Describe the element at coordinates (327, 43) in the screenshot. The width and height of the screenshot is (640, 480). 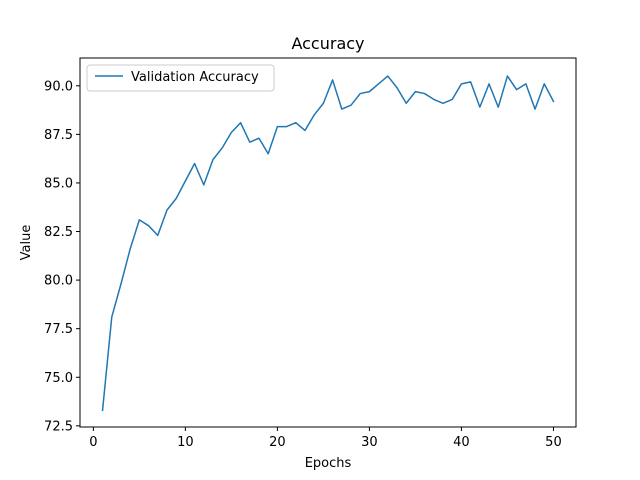
I see `chart-title: Accuracy` at that location.